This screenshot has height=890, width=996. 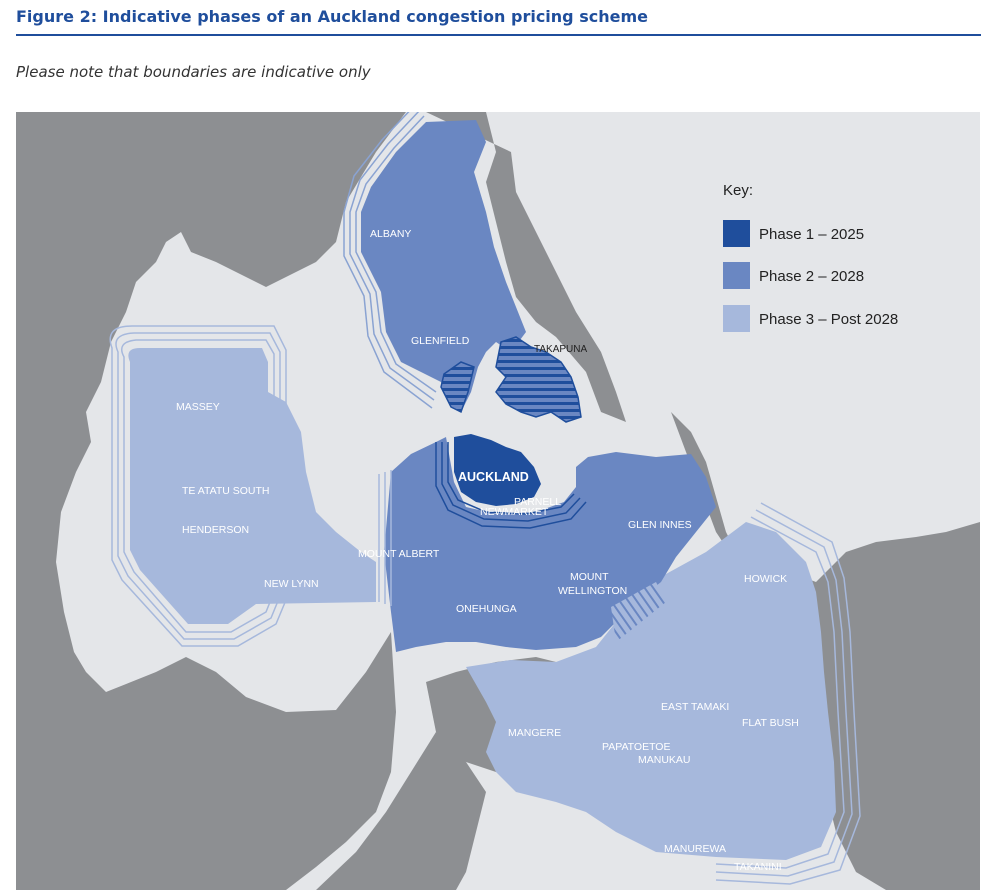 What do you see at coordinates (738, 190) in the screenshot?
I see `key-heading: Key:` at bounding box center [738, 190].